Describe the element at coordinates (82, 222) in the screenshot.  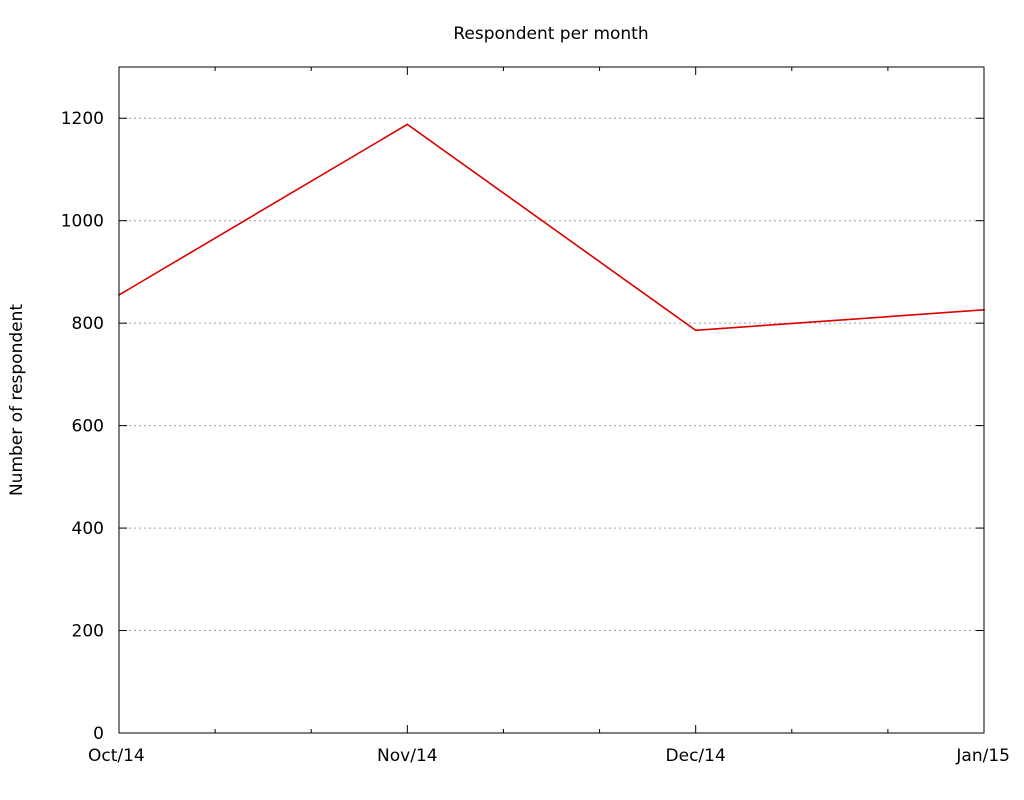
I see `y-tick-label: 1000` at that location.